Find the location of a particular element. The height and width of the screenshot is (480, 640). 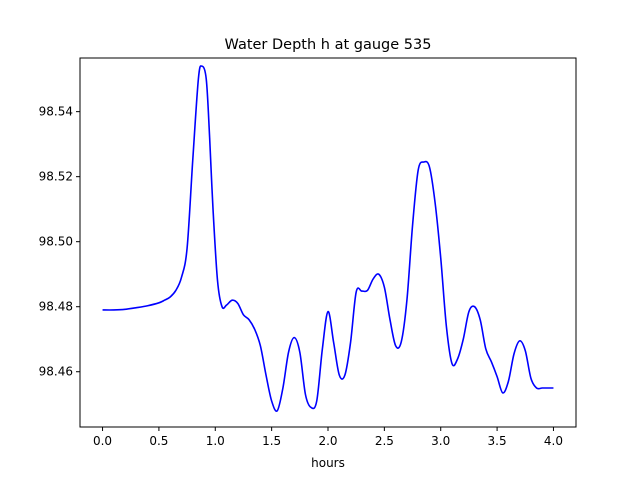

x-tick-label: 2.0 is located at coordinates (327, 441).